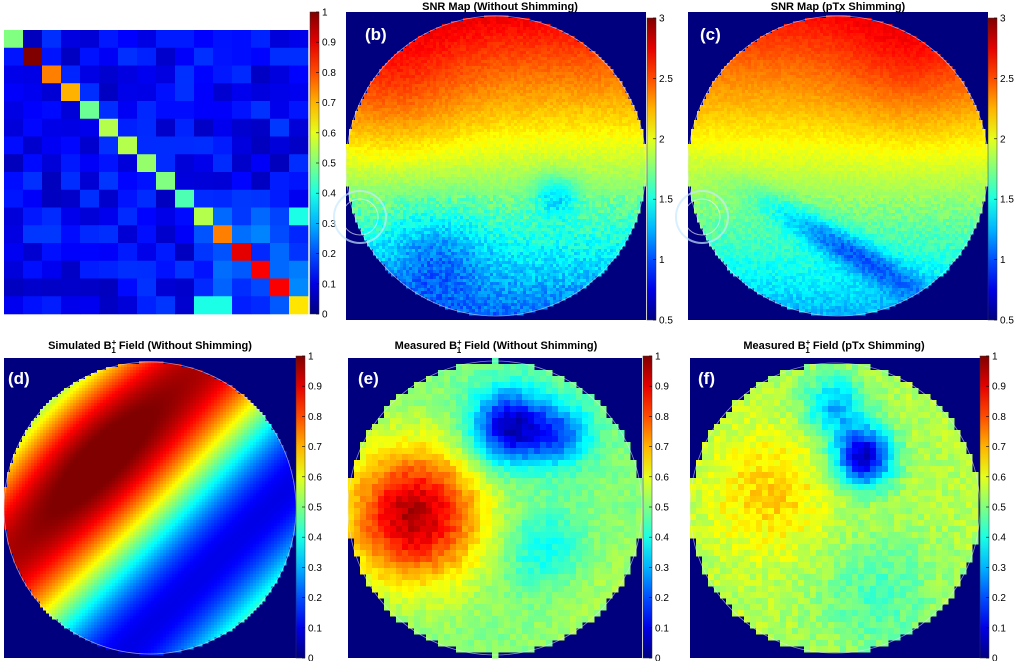 The height and width of the screenshot is (661, 1015). What do you see at coordinates (1003, 139) in the screenshot?
I see `colorbar-tick-label: 2` at bounding box center [1003, 139].